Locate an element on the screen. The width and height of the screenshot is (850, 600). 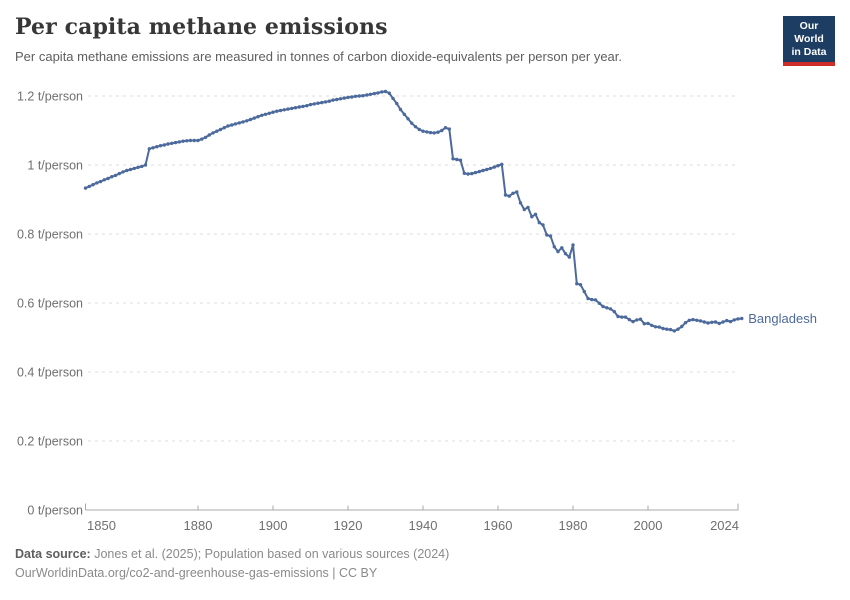
page-title: Per capita methane emissions is located at coordinates (201, 27).